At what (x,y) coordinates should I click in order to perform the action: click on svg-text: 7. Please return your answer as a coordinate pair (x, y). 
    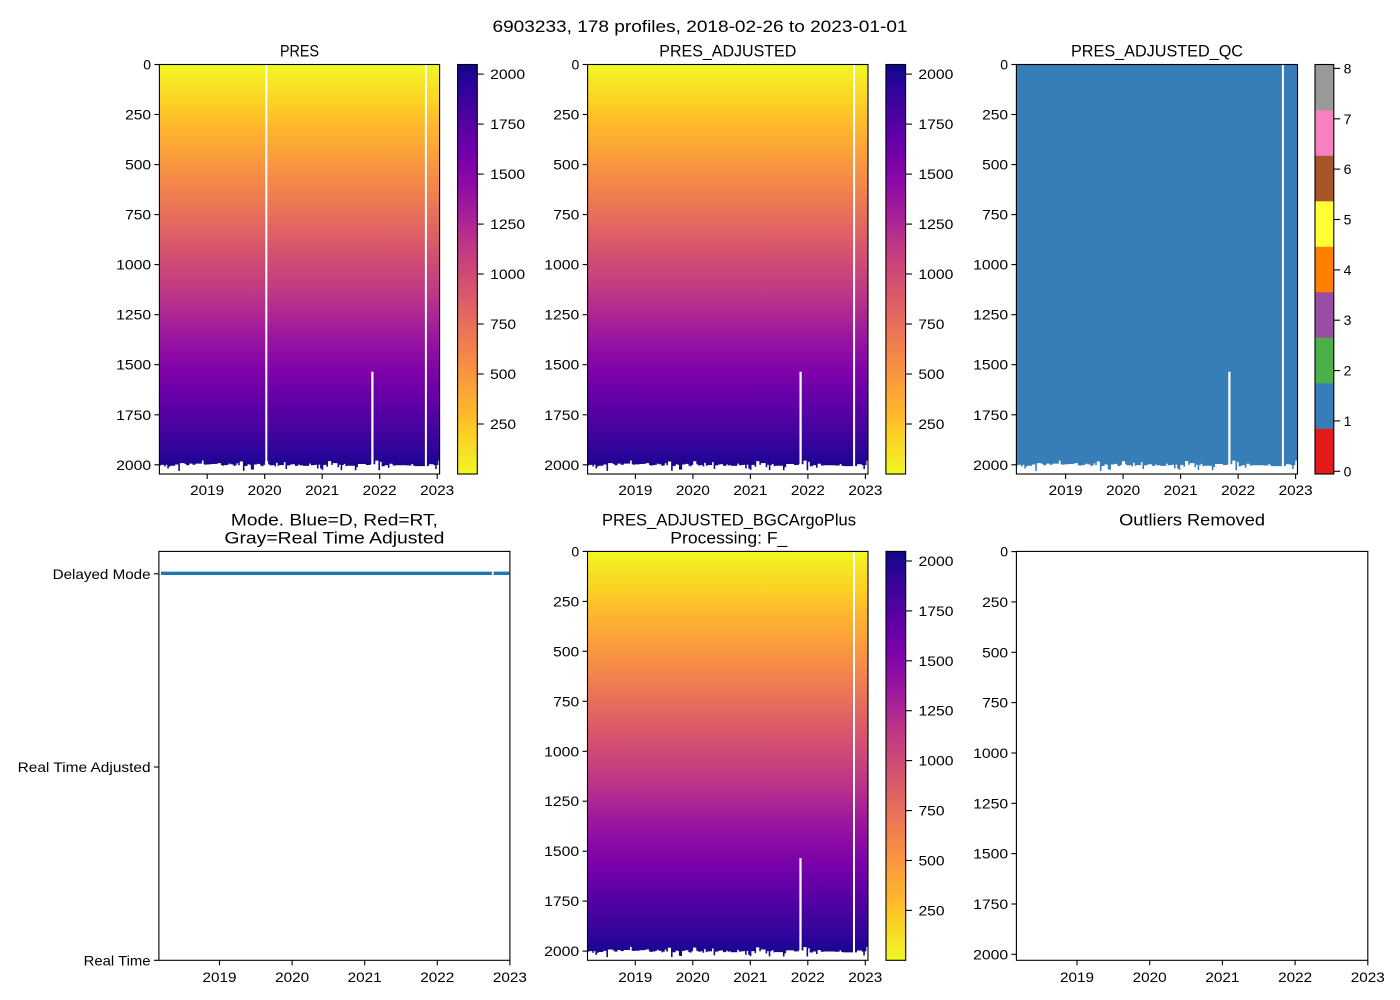
    Looking at the image, I should click on (1348, 119).